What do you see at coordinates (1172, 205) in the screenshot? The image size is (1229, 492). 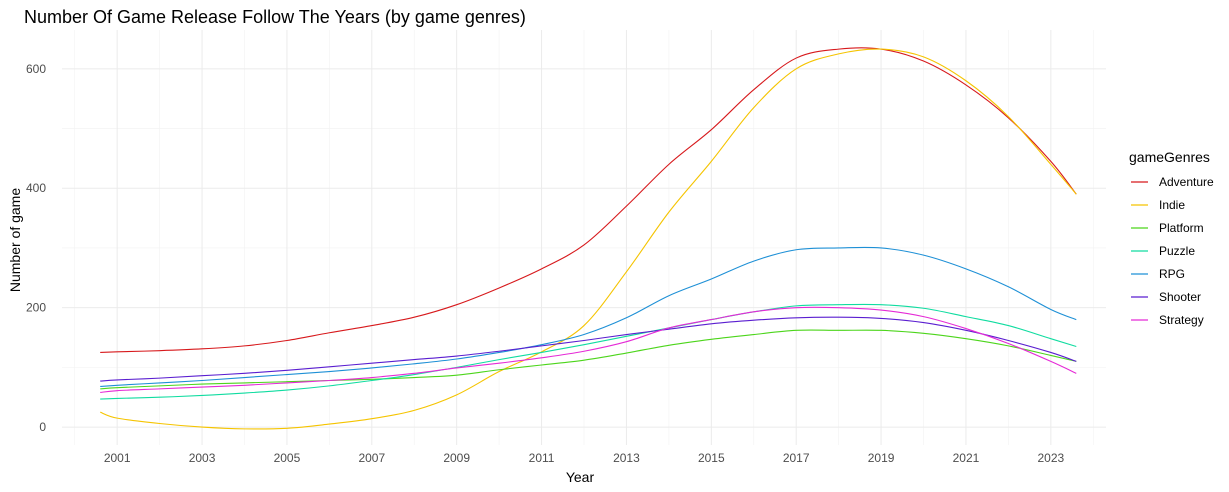 I see `legend-label-indie: Indie` at bounding box center [1172, 205].